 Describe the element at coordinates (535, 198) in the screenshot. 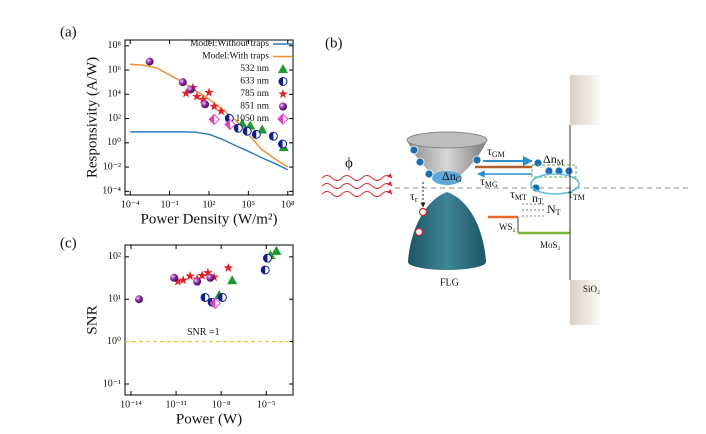

I see `label-main: n` at that location.